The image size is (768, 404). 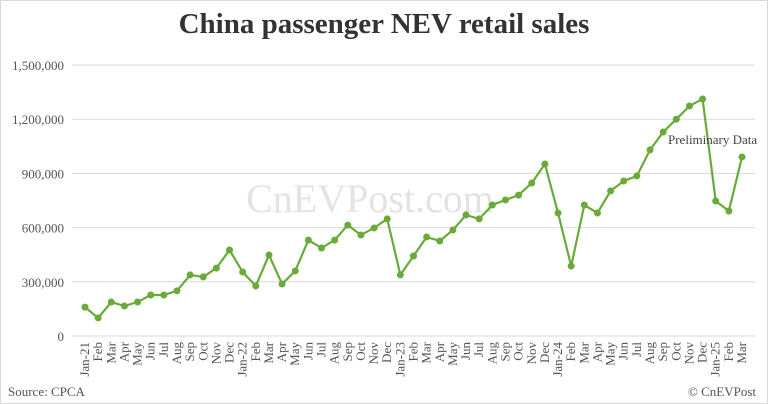 I want to click on x-tick-label: Jan-24, so click(x=557, y=359).